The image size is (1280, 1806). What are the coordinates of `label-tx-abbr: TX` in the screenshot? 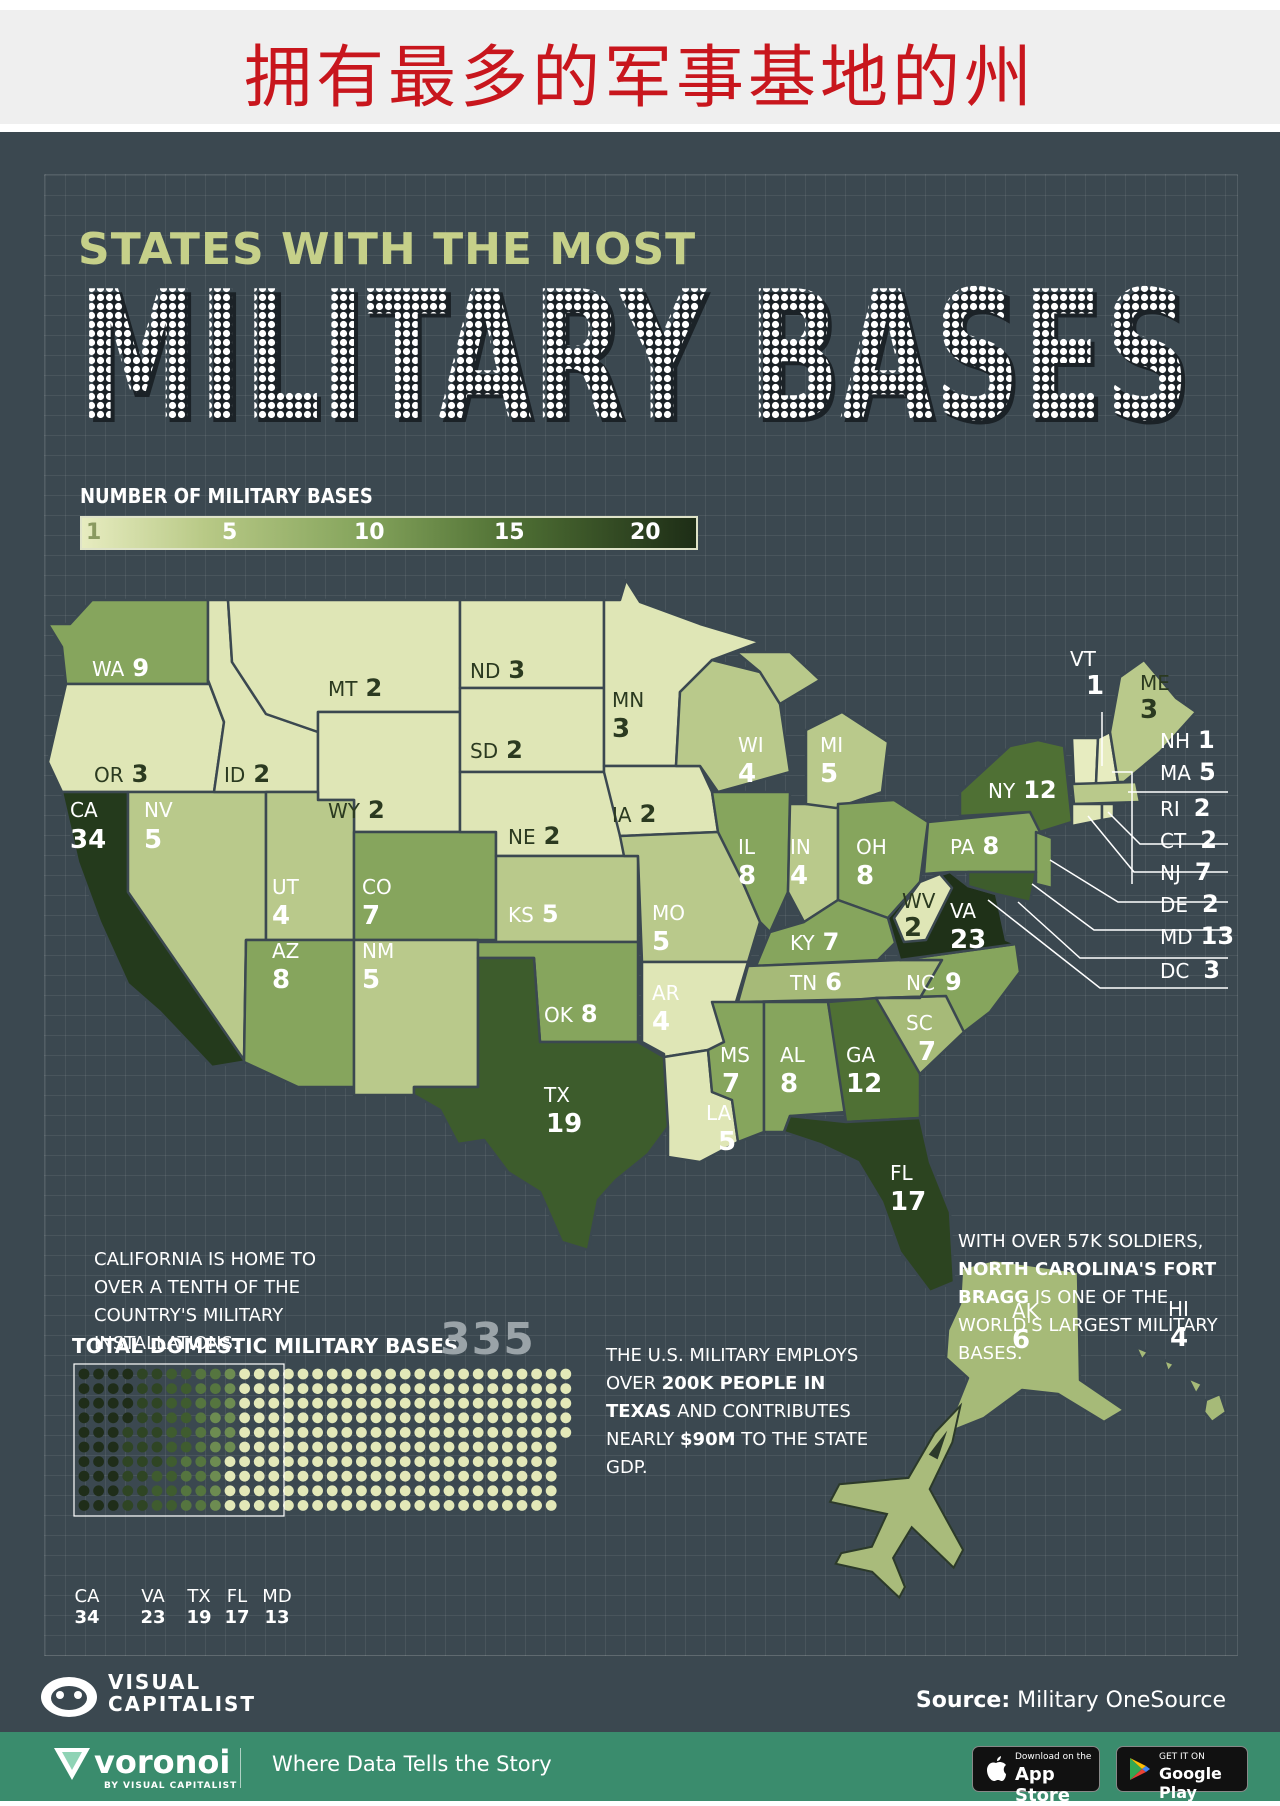 It's located at (556, 1095).